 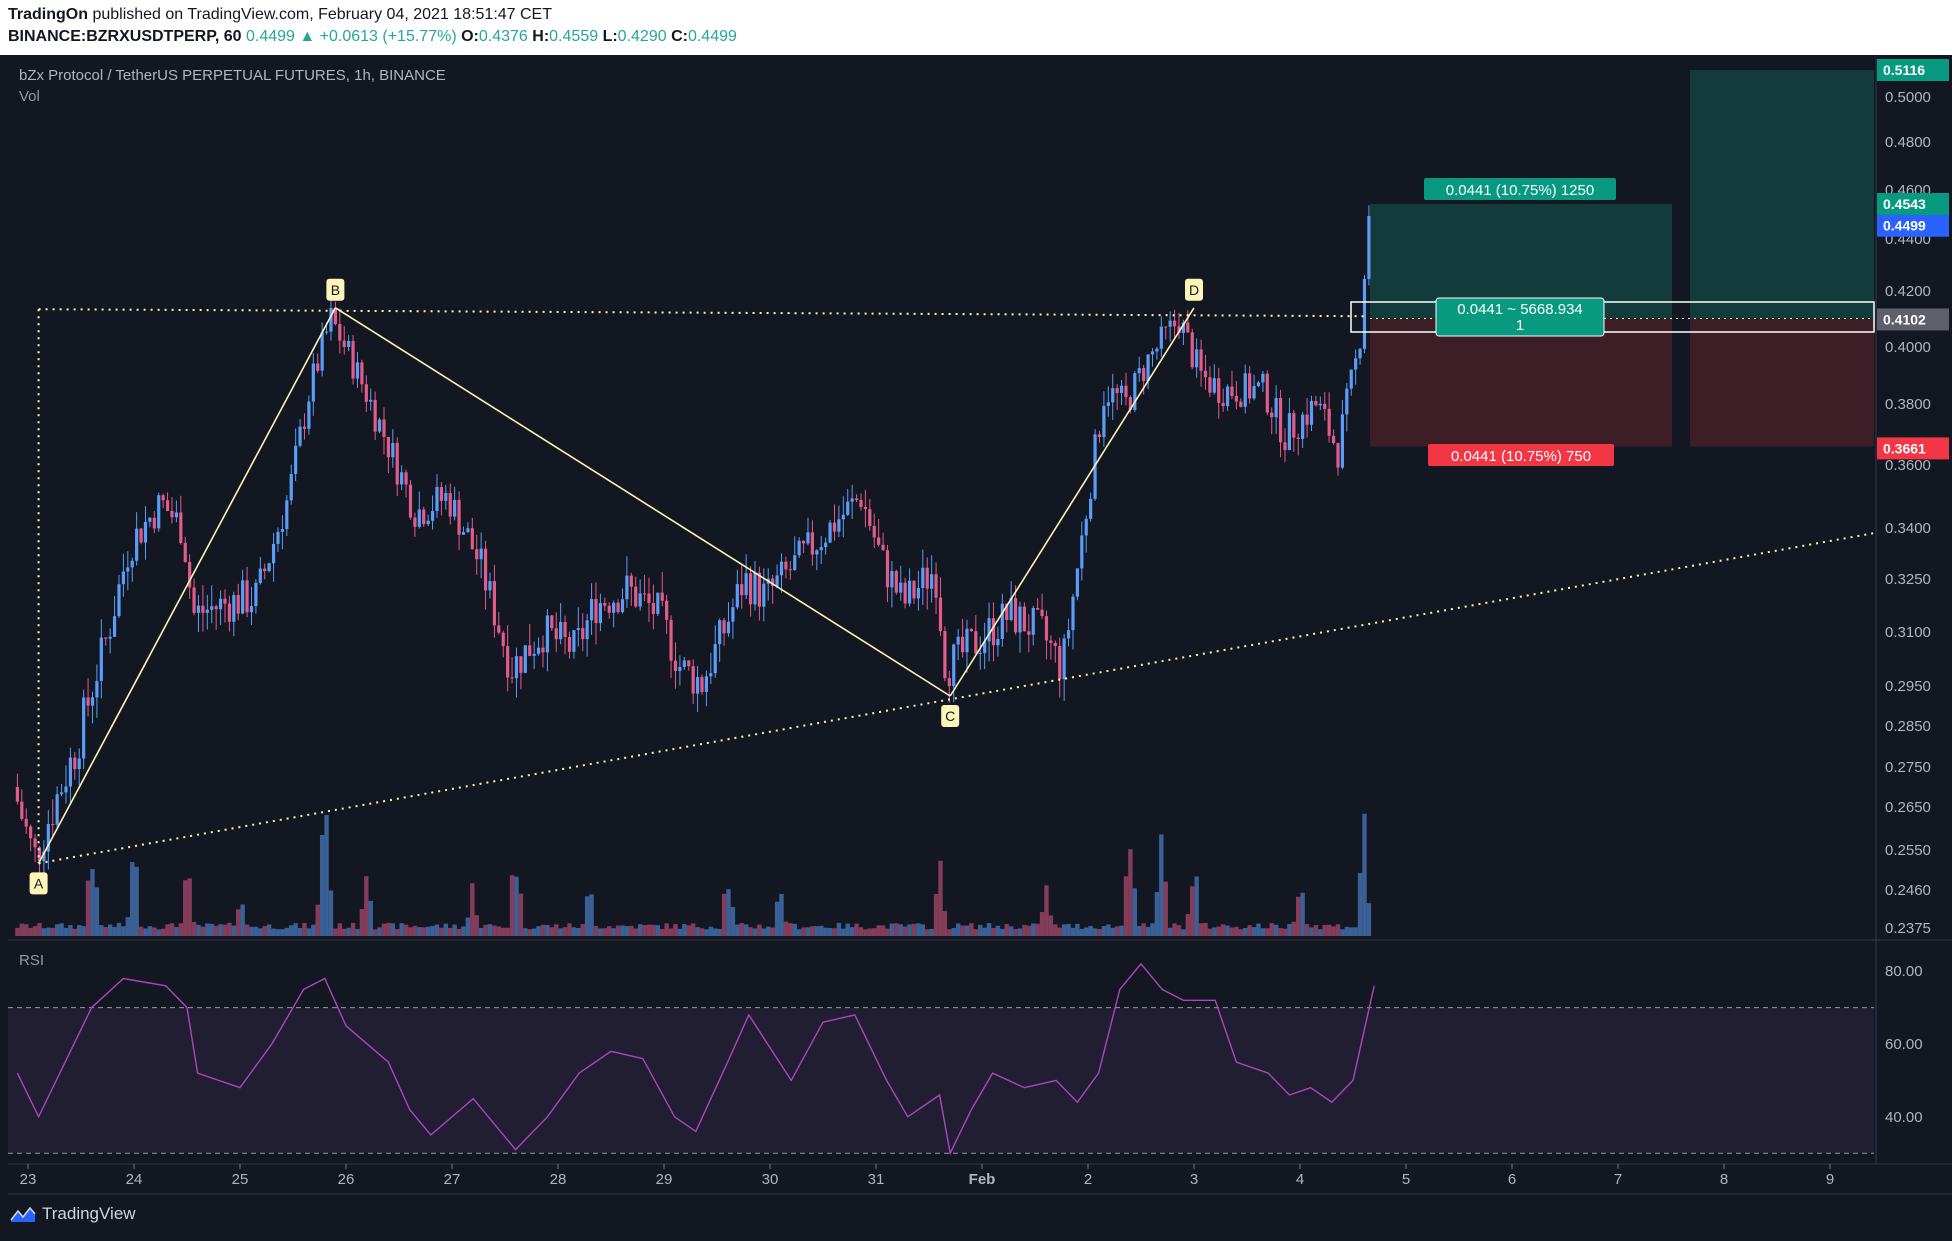 I want to click on rsi-tick-label: 80.00, so click(x=1904, y=971).